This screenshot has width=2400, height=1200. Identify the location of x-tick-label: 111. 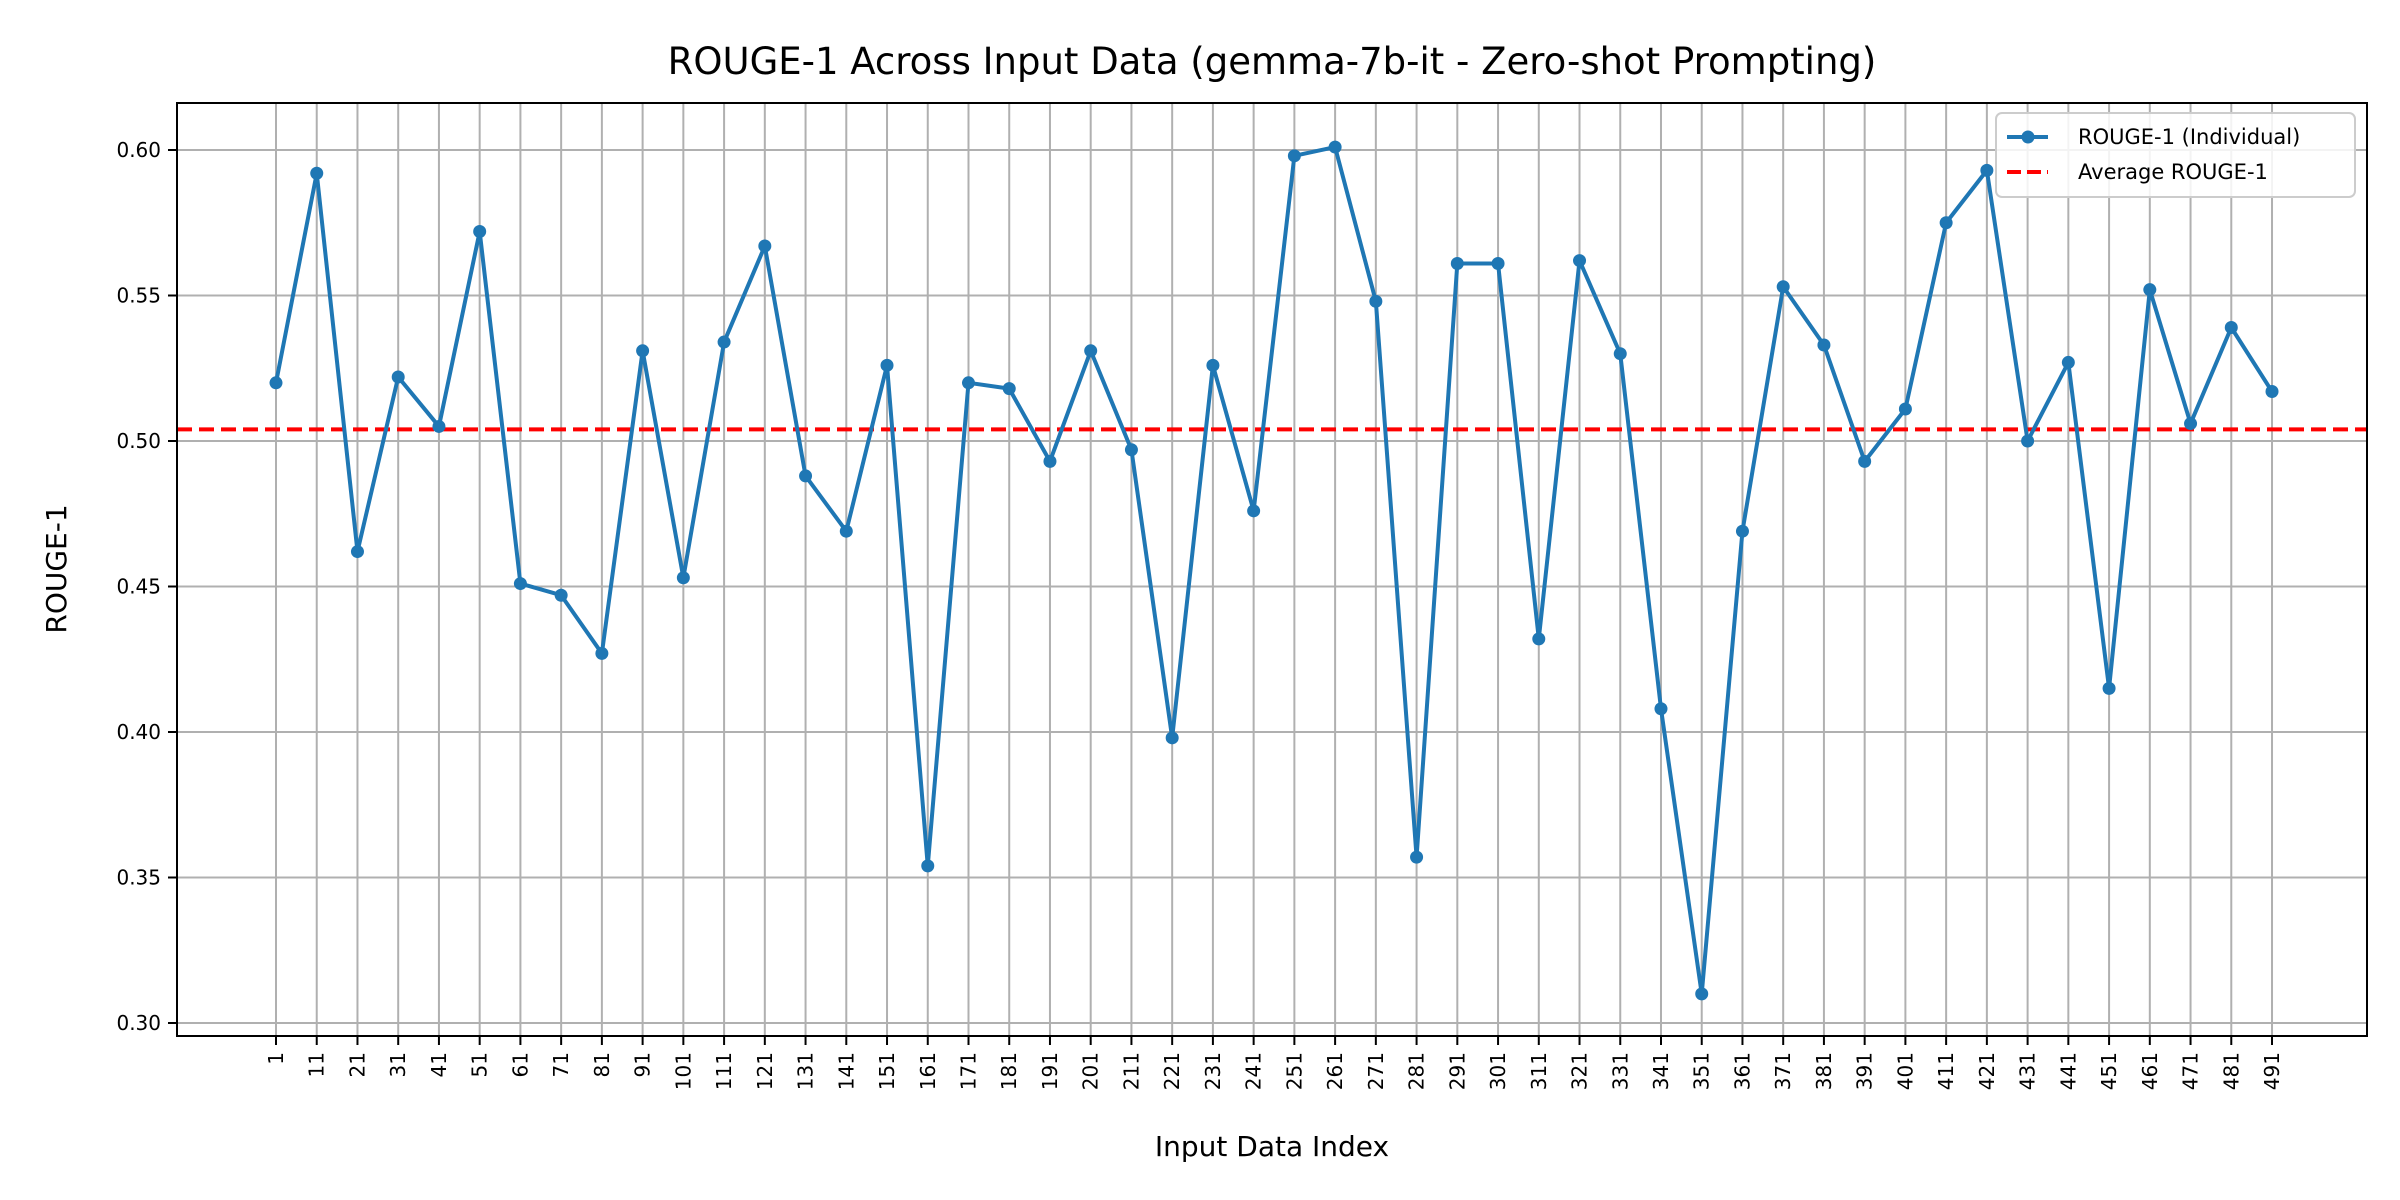
(724, 1071).